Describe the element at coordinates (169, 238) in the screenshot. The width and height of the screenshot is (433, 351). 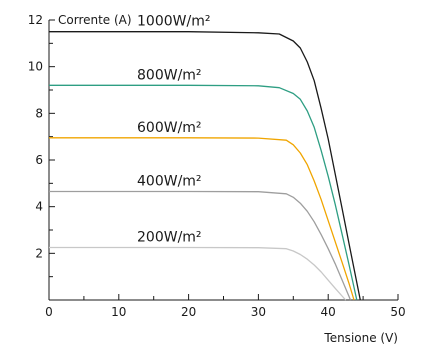
I see `series-label-4: 200W/m²` at that location.